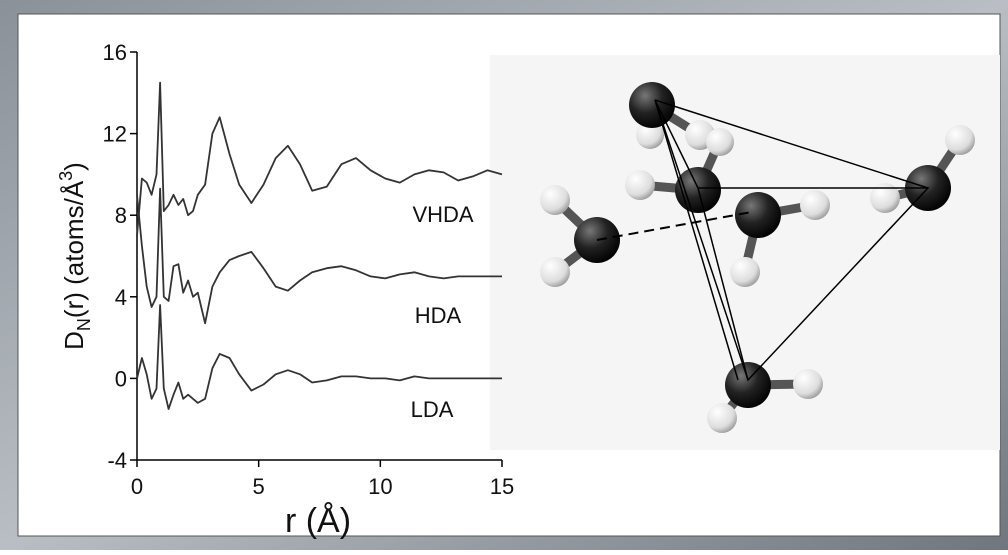 The image size is (1008, 555). I want to click on y-axis-label-part: N, so click(84, 324).